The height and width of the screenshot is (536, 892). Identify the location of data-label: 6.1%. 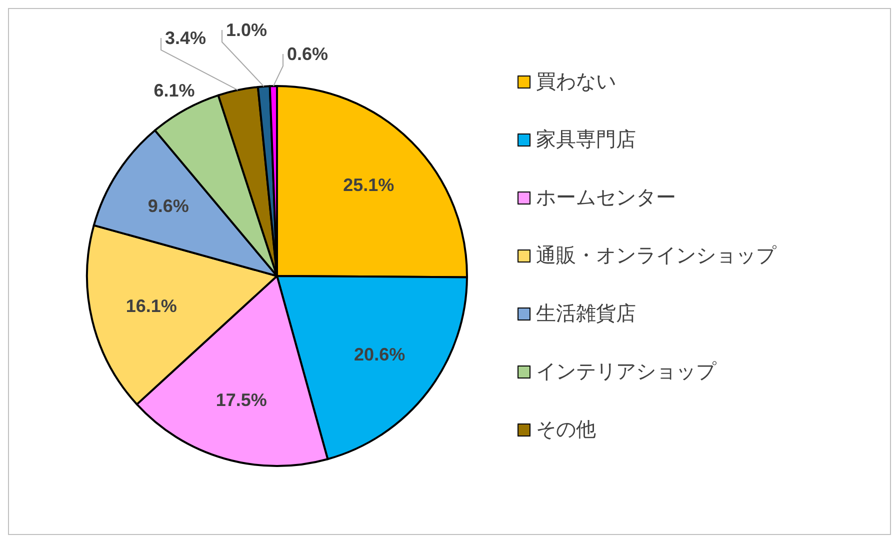
(174, 90).